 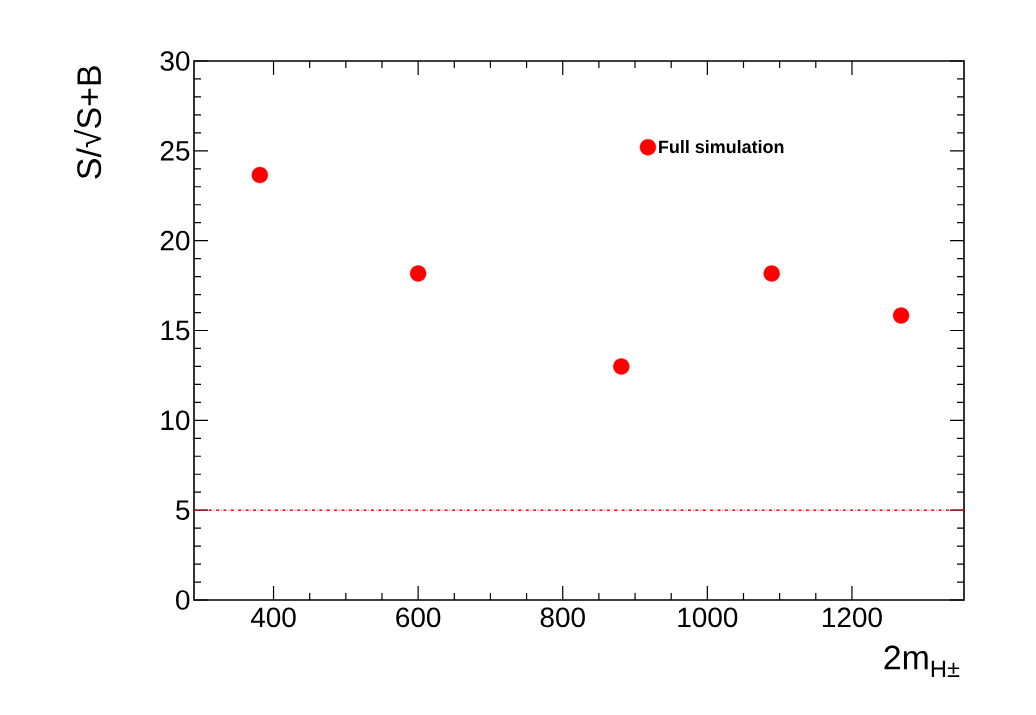 What do you see at coordinates (708, 617) in the screenshot?
I see `x-tick-label: 1000` at bounding box center [708, 617].